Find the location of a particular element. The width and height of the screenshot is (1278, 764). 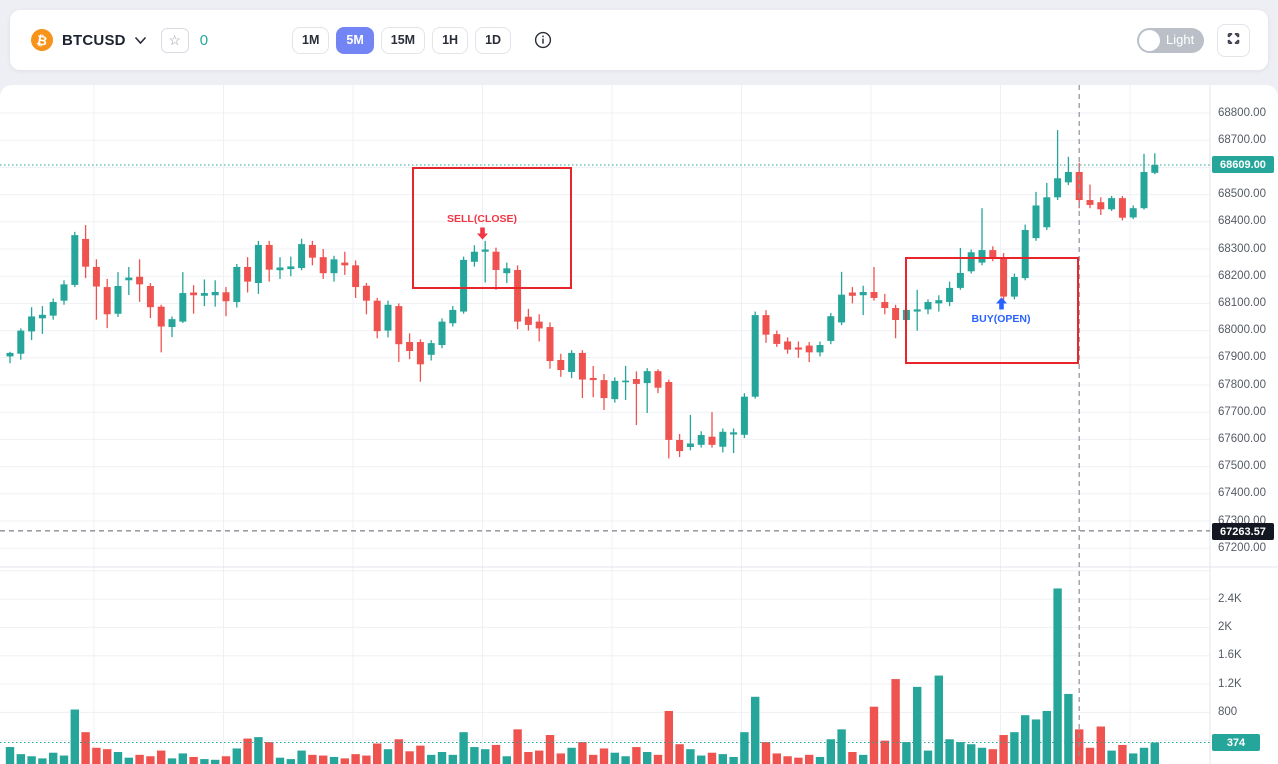

price-tick-label: 68300.00 is located at coordinates (1242, 248).